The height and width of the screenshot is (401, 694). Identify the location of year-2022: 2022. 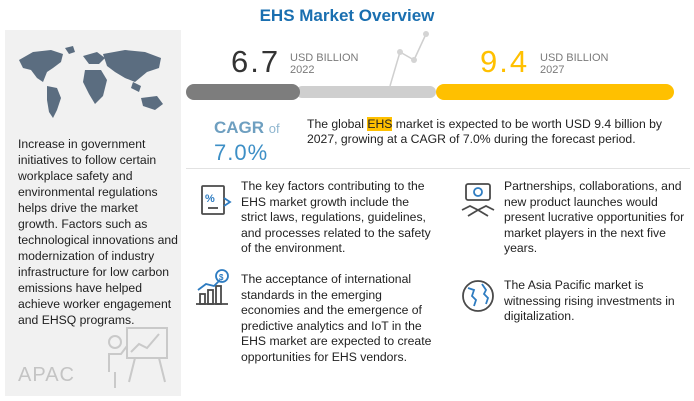
(302, 70).